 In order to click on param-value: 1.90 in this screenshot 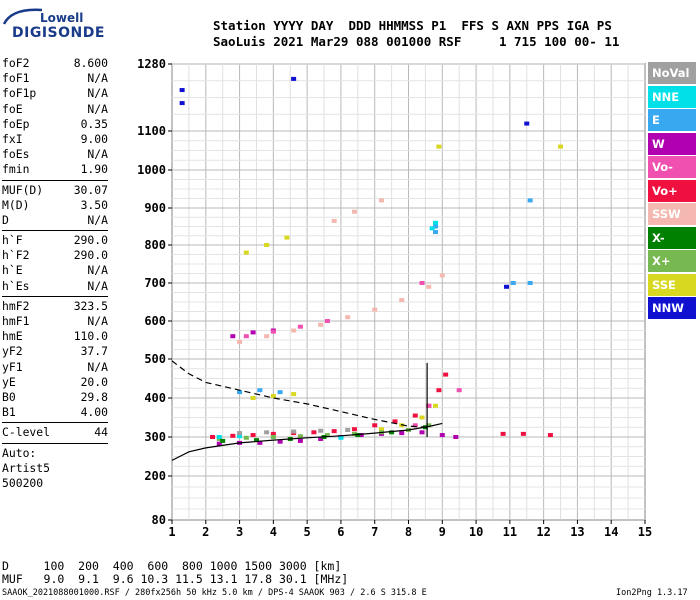, I will do `click(94, 169)`.